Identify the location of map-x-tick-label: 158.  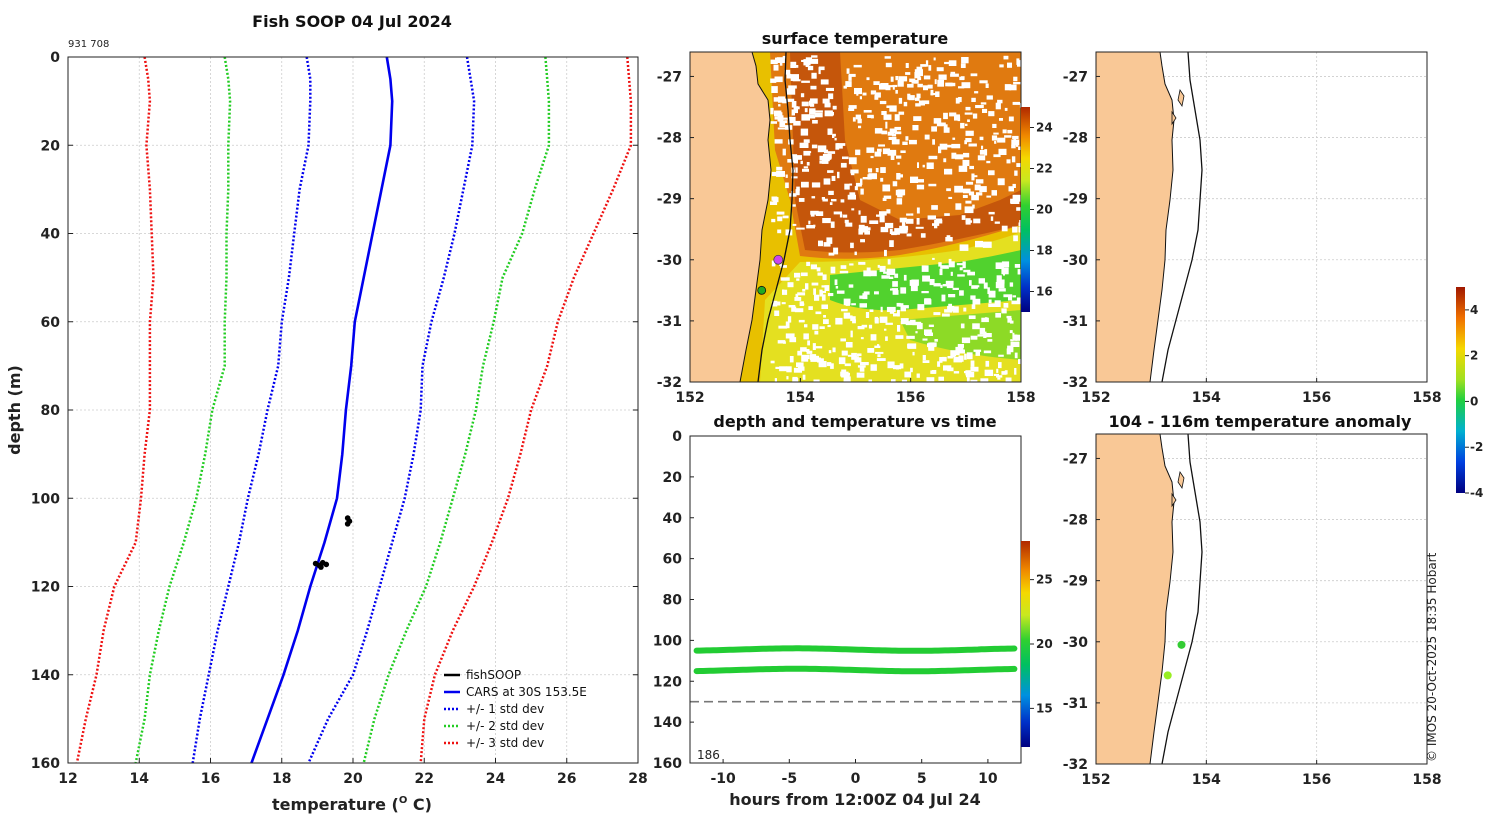
(1426, 780).